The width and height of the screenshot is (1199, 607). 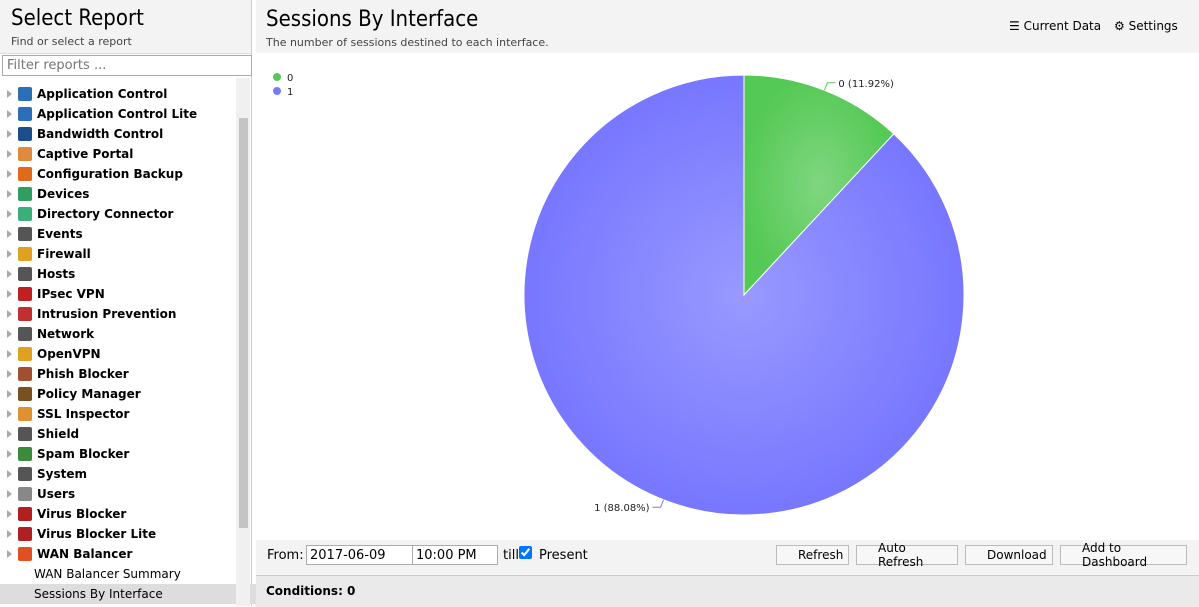 I want to click on category-label: System, so click(x=62, y=474).